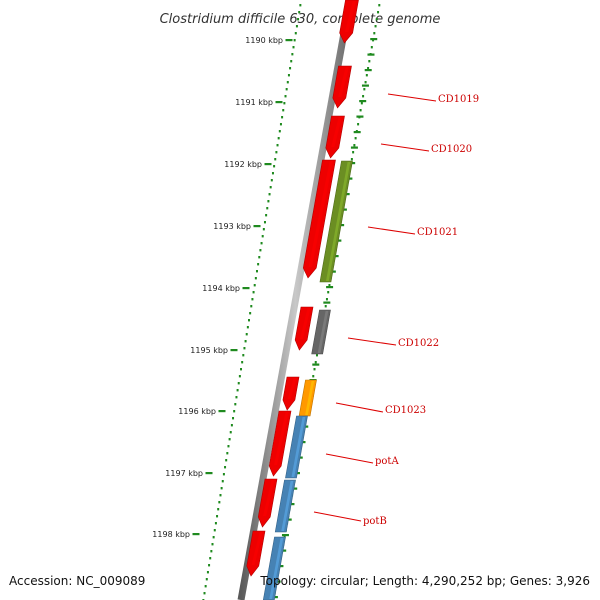 The height and width of the screenshot is (600, 600). I want to click on gene-label-cd1020: CD1020, so click(426, 149).